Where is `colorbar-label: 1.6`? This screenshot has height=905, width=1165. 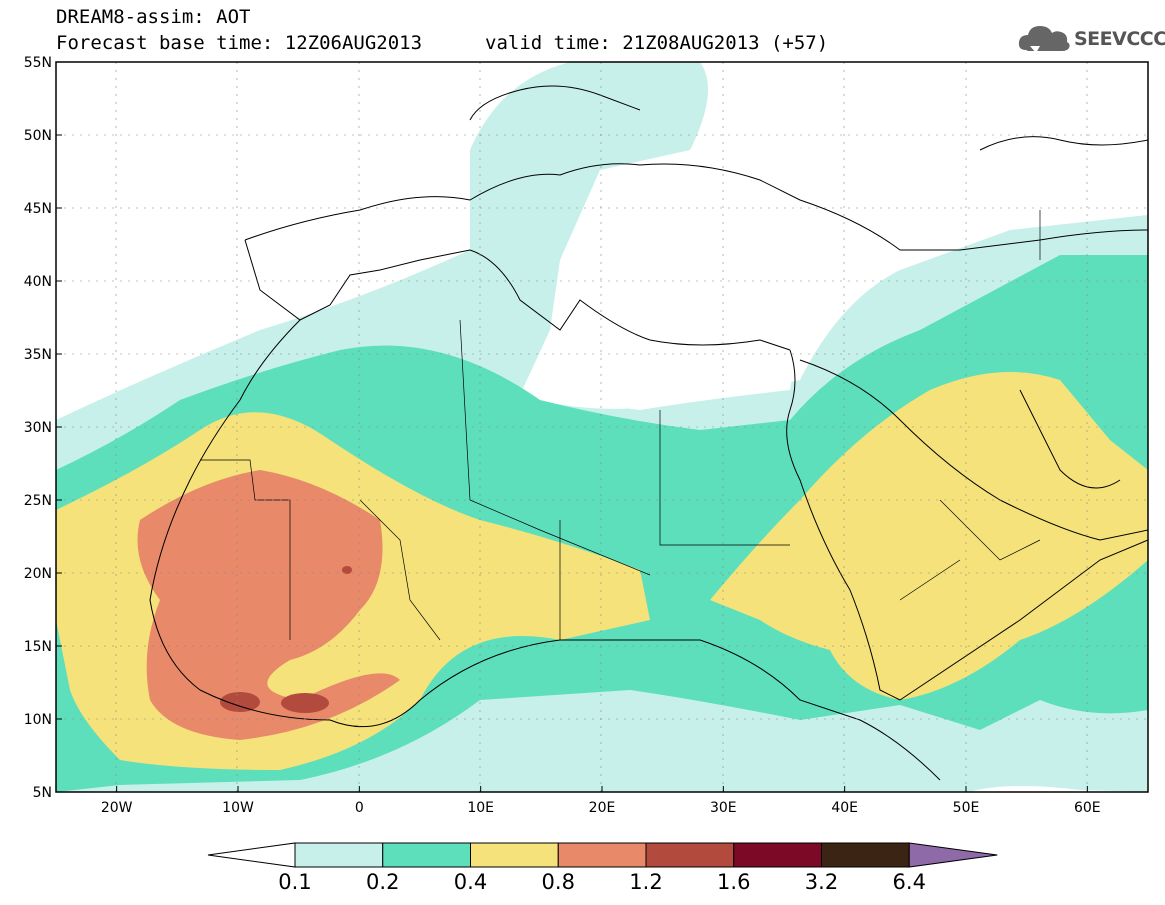
colorbar-label: 1.6 is located at coordinates (734, 882).